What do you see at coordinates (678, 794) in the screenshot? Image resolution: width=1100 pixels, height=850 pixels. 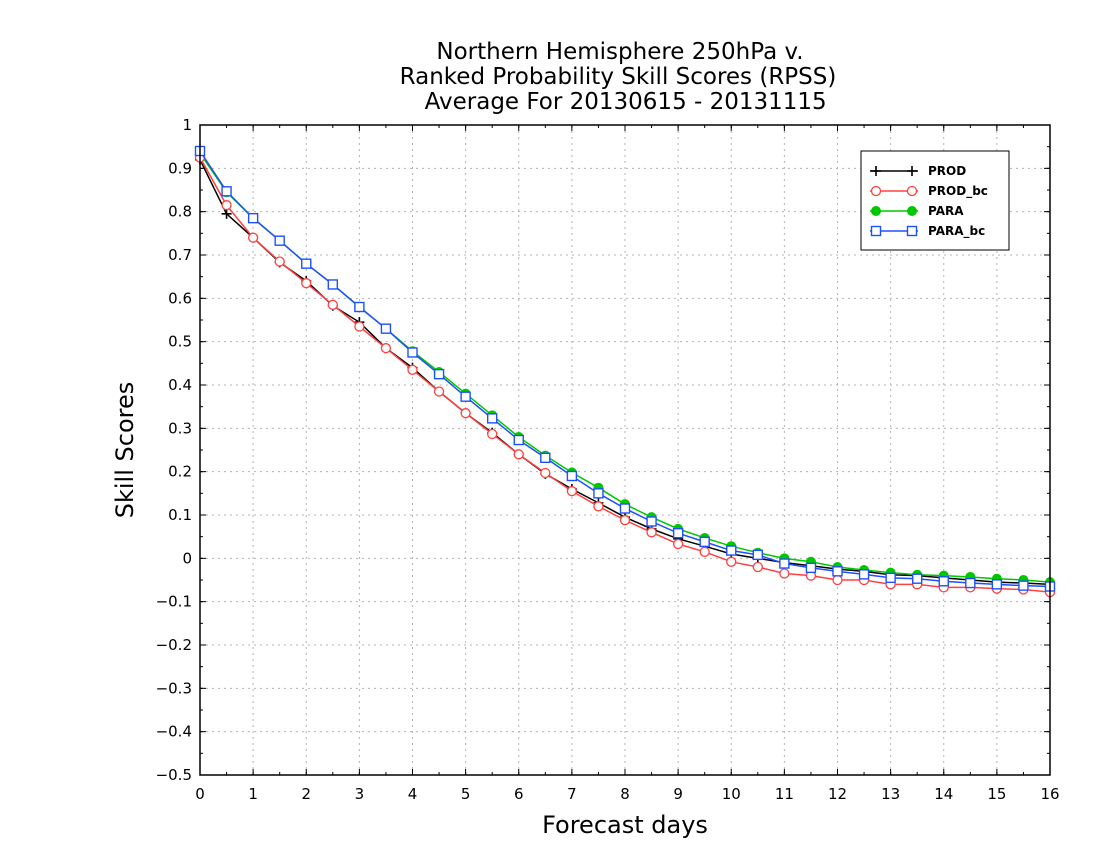 I see `x-tick-label: 9` at bounding box center [678, 794].